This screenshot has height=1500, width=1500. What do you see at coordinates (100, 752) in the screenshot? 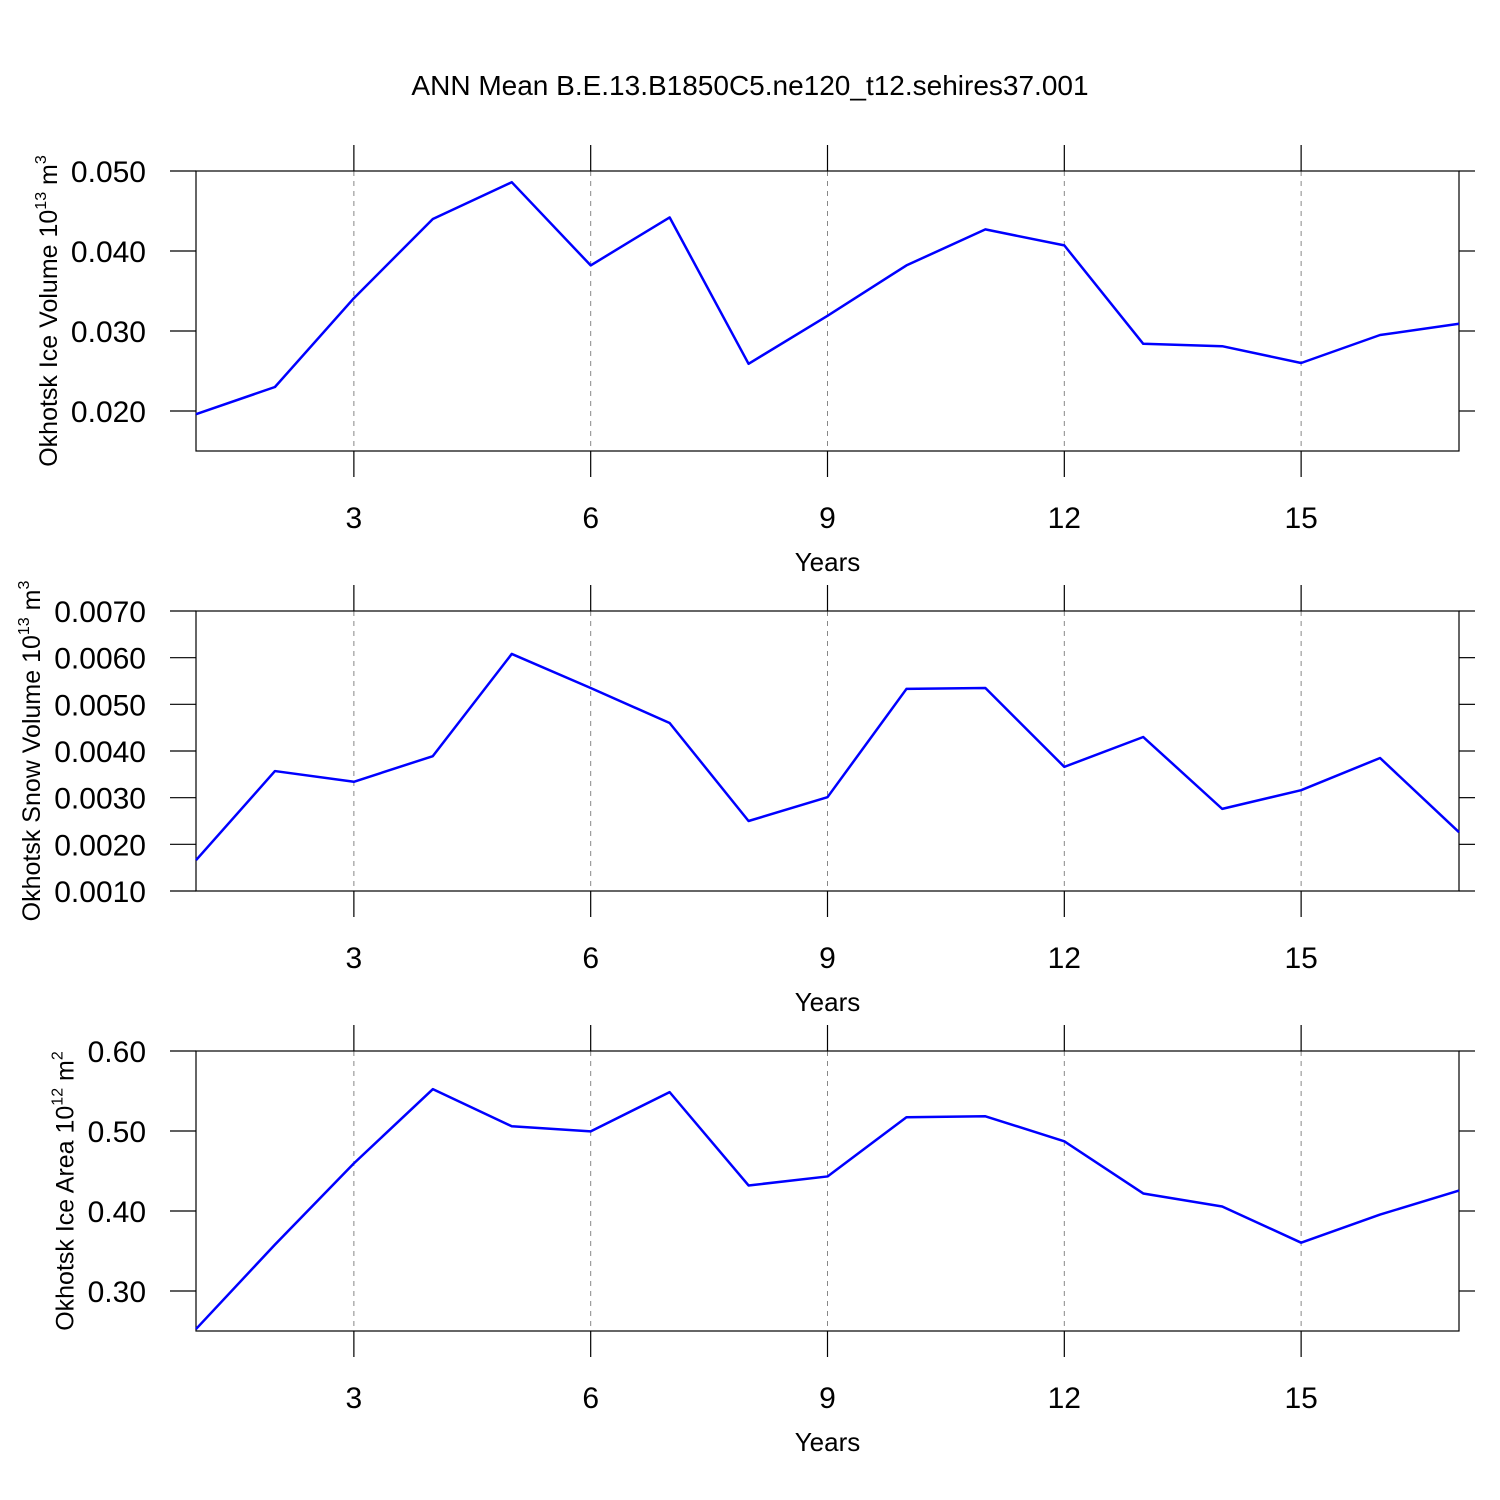
I see `y-tick-label: 0.0040` at bounding box center [100, 752].